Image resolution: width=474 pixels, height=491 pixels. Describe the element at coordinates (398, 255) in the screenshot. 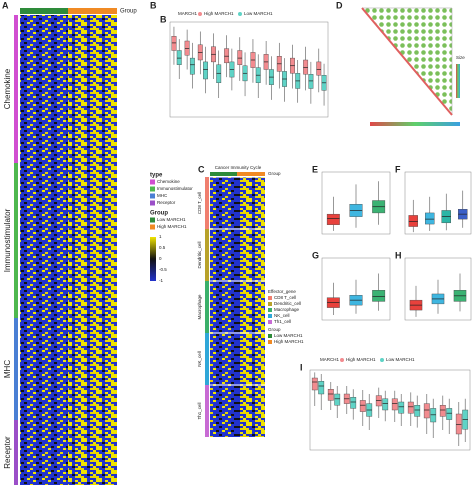

I see `panel-label: H` at that location.